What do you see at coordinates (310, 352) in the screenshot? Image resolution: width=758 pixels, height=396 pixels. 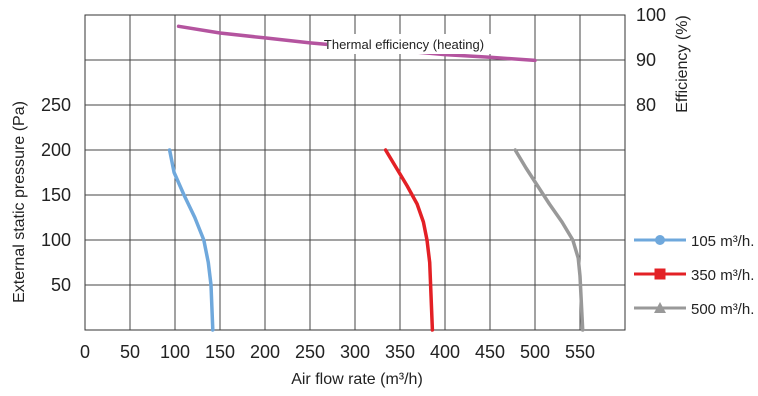 I see `x-tick-label: 250` at bounding box center [310, 352].